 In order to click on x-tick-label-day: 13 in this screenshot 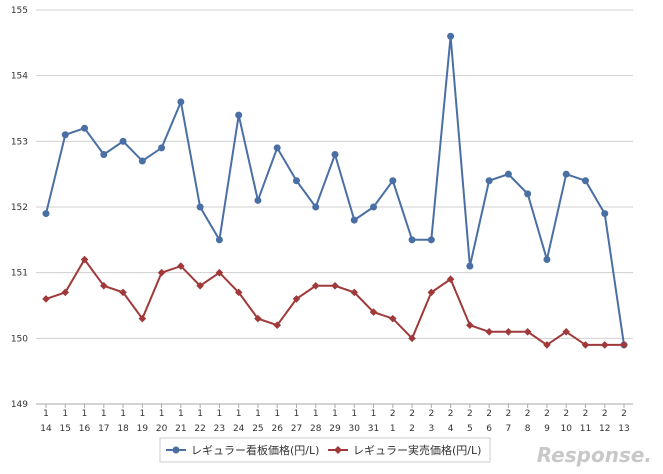, I will do `click(623, 429)`.